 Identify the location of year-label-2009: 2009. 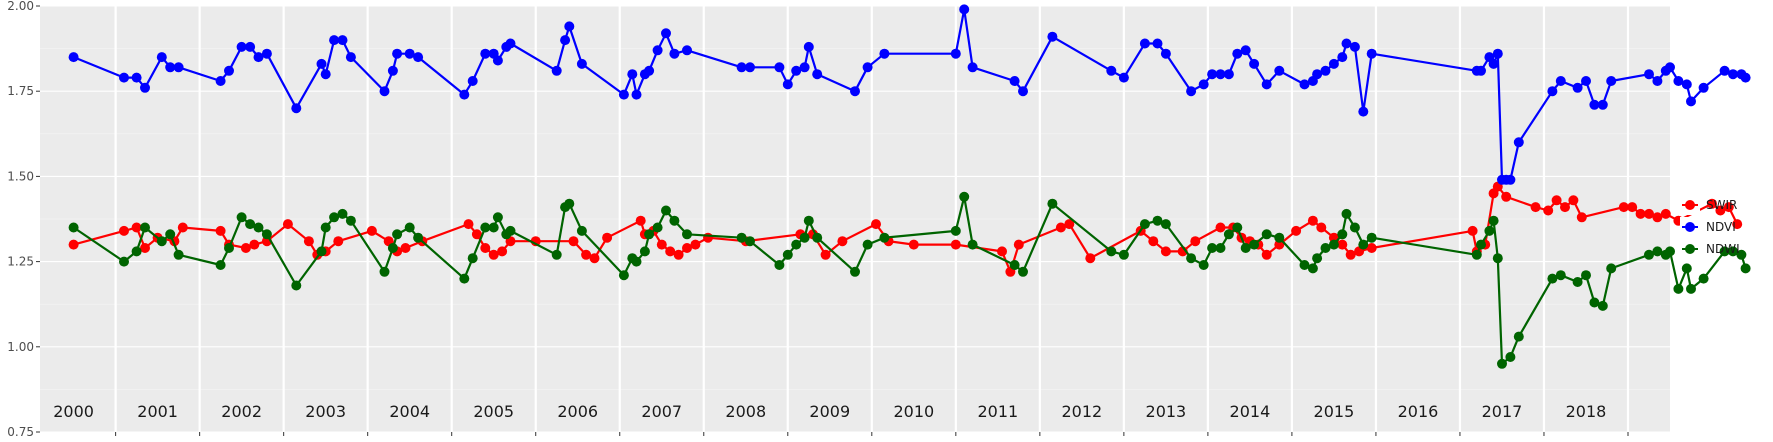
(829, 411).